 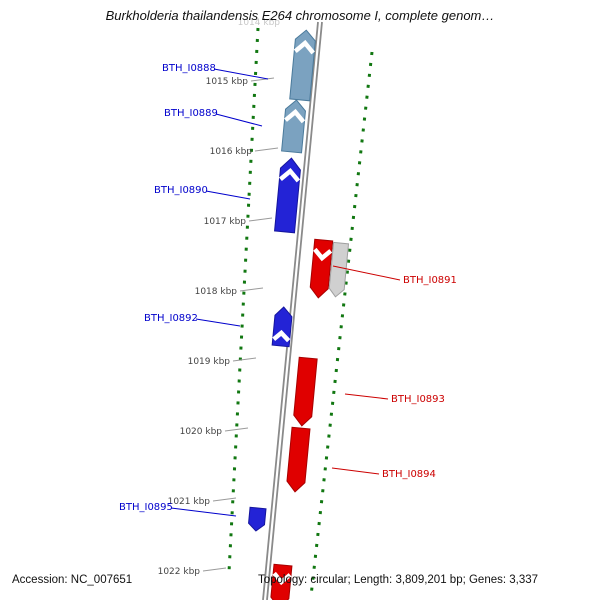 I want to click on ruler-tick-label: 1018 kbp, so click(x=216, y=292).